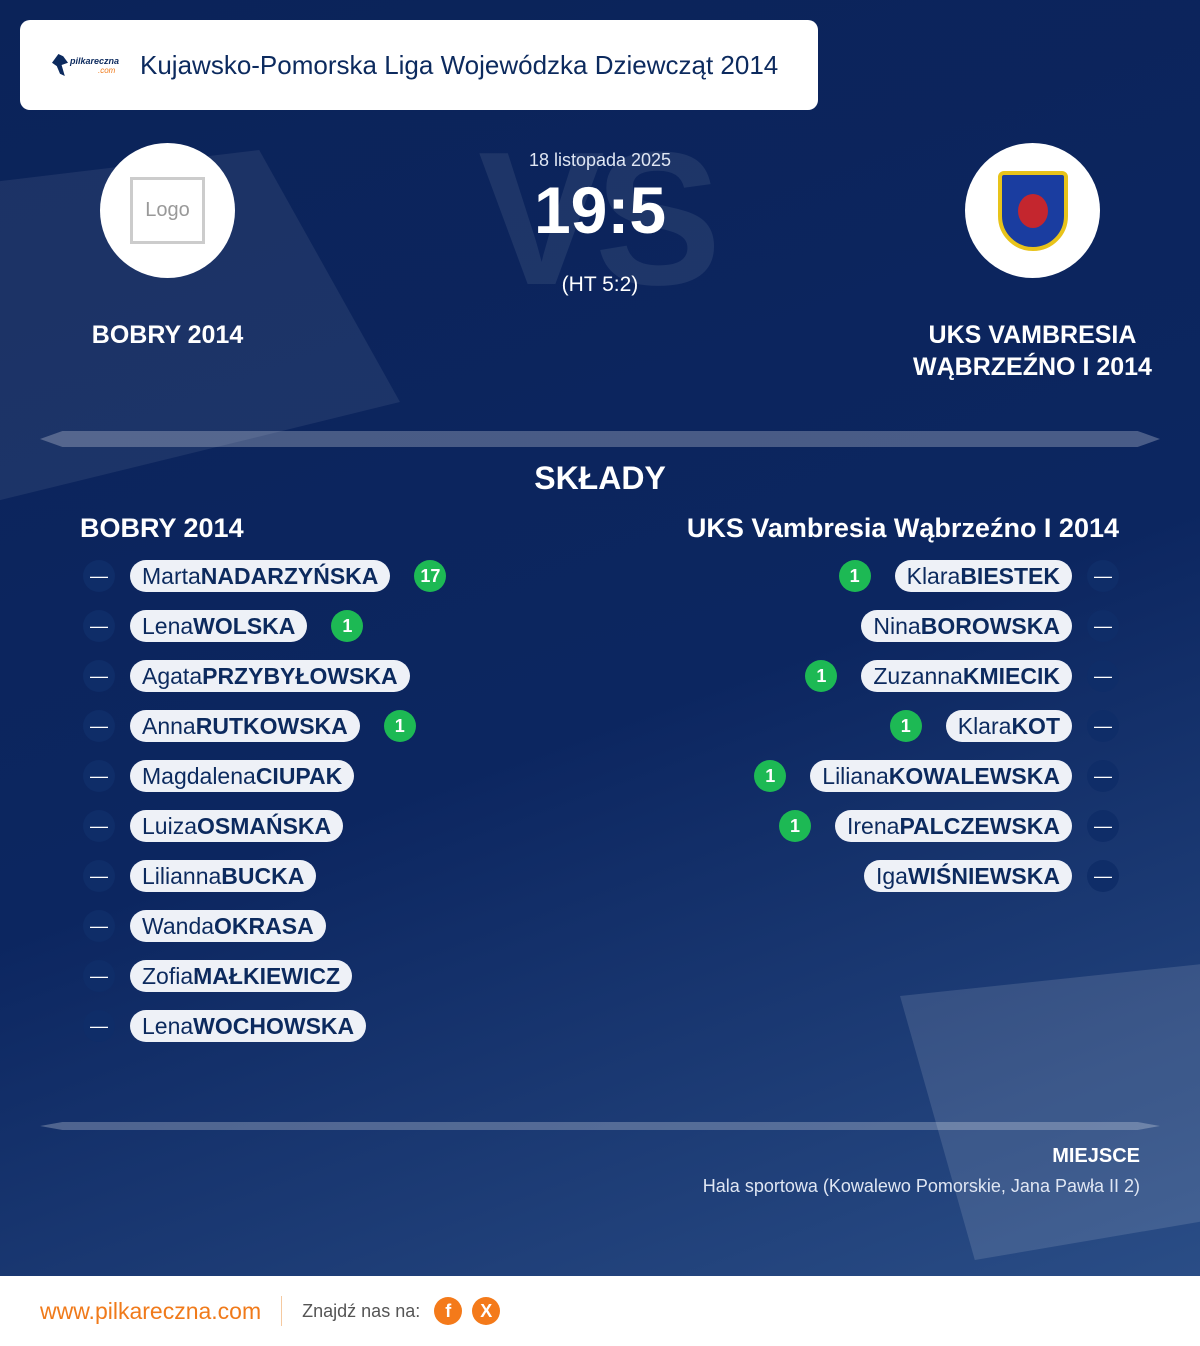 The width and height of the screenshot is (1200, 1346). What do you see at coordinates (274, 1025) in the screenshot?
I see `player-last-name: WOCHOWSKA` at bounding box center [274, 1025].